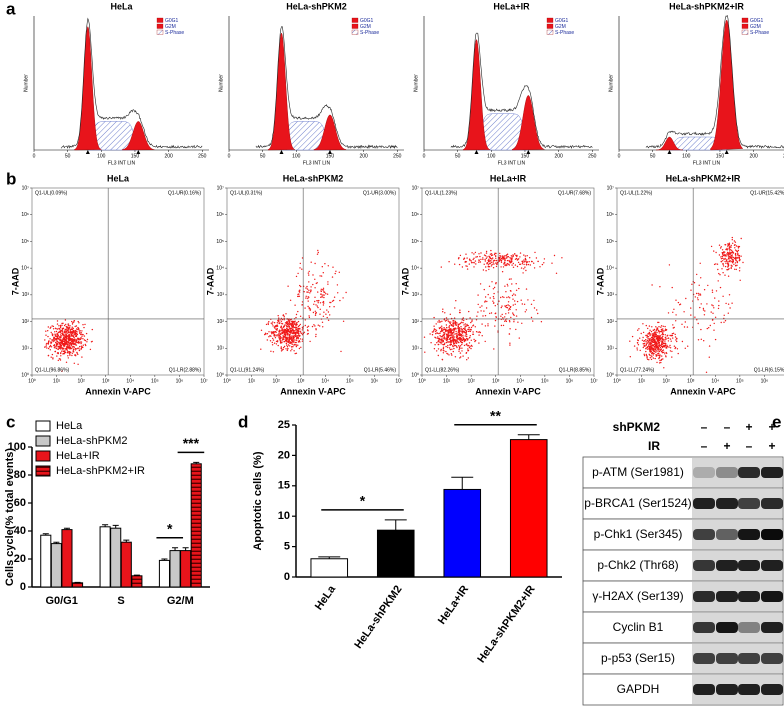  I want to click on dotplot-title: HeLa+IR, so click(508, 178).